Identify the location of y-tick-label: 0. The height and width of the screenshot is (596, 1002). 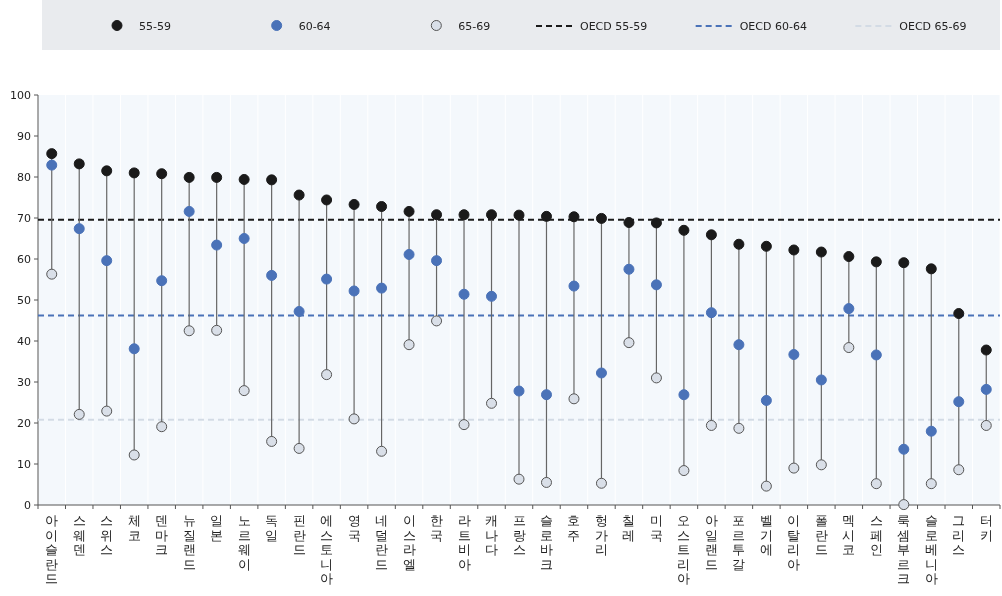
(27, 505).